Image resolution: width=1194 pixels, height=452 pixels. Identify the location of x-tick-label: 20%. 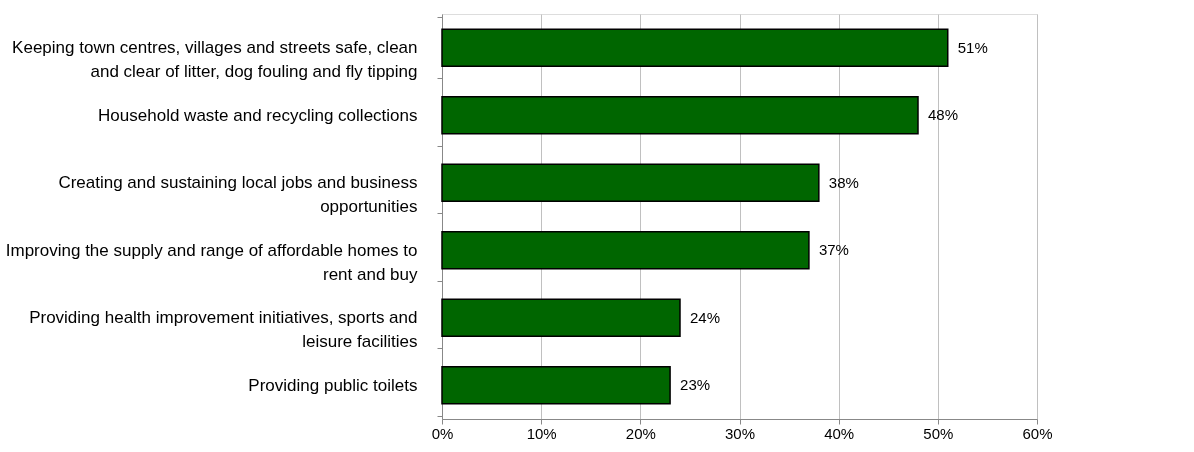
(640, 433).